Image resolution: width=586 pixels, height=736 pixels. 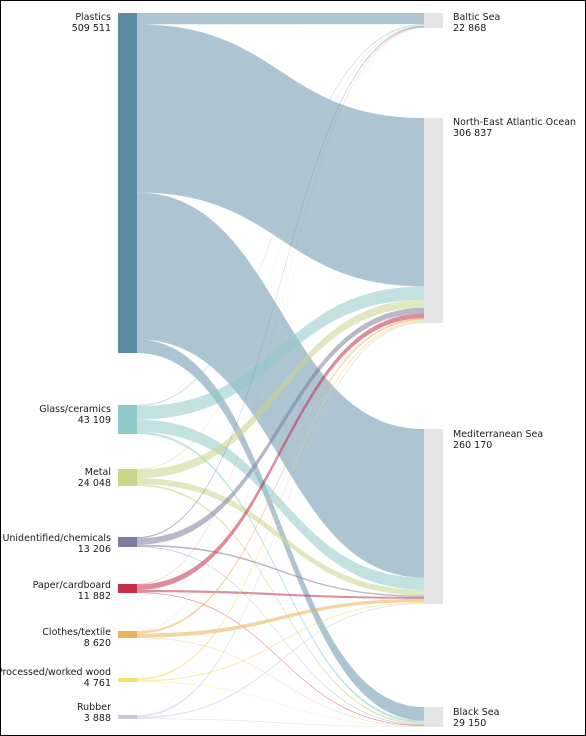 I want to click on flow-paper-to-med, so click(x=280, y=594).